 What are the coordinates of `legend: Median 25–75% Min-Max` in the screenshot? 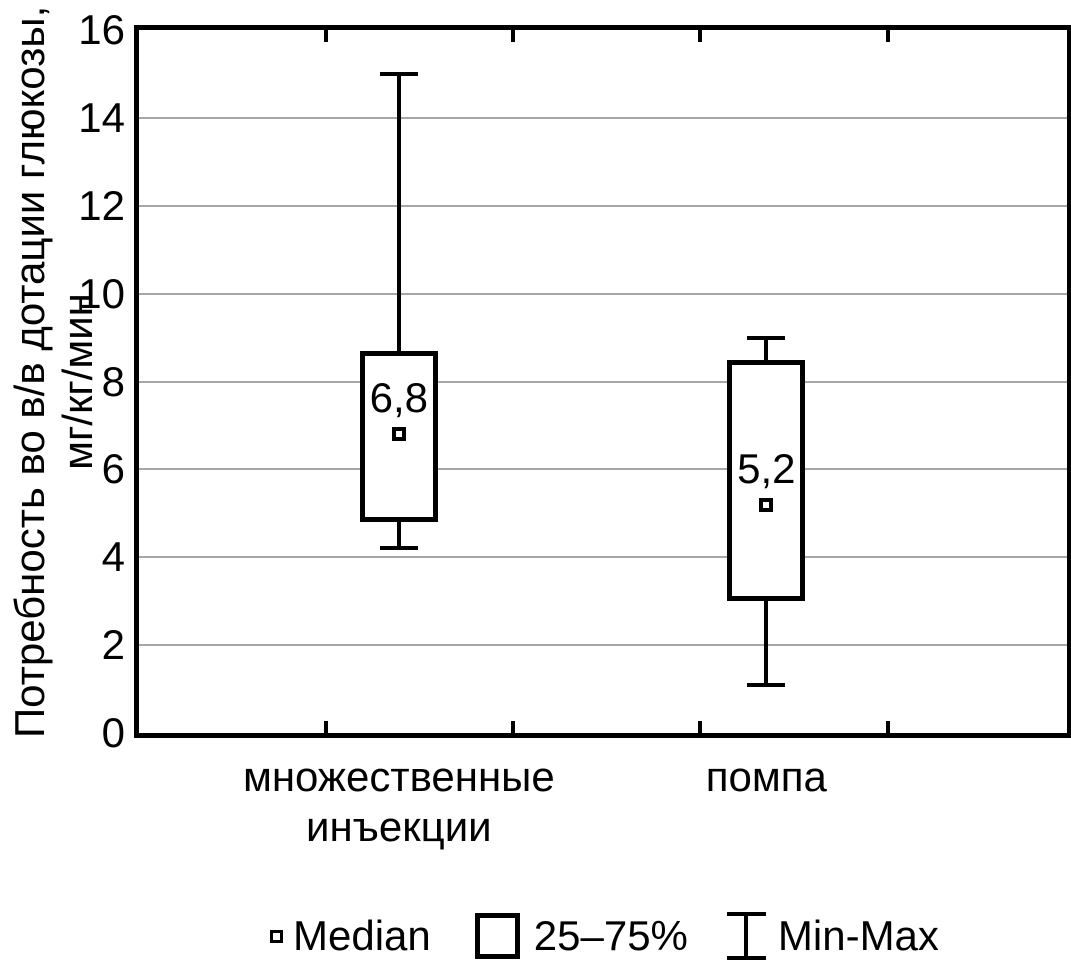 It's located at (604, 935).